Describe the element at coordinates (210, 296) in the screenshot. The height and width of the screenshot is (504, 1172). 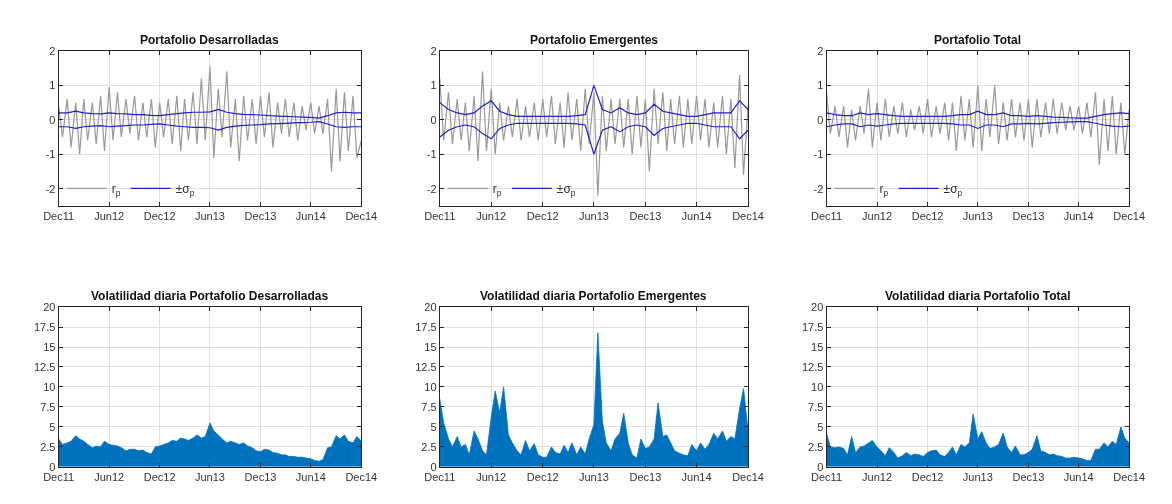
I see `chart-title: Volatilidad diaria Portafolio Desarrolladas` at that location.